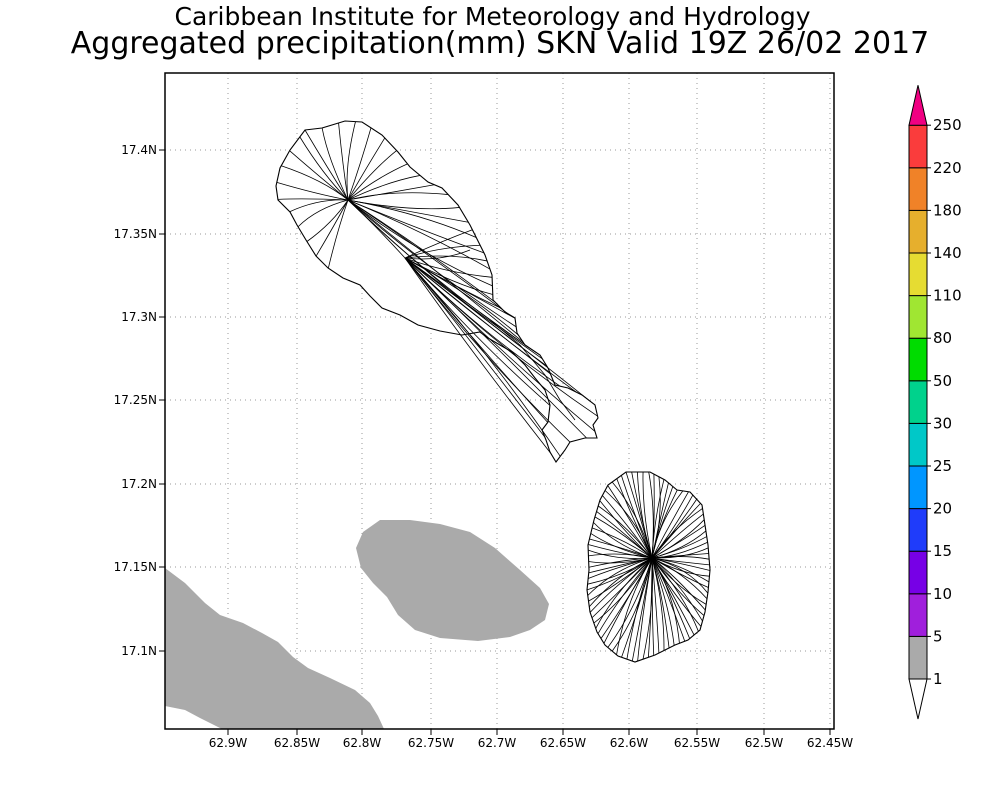 The width and height of the screenshot is (1000, 800). Describe the element at coordinates (764, 743) in the screenshot. I see `lon-tick-label: 62.5W` at that location.